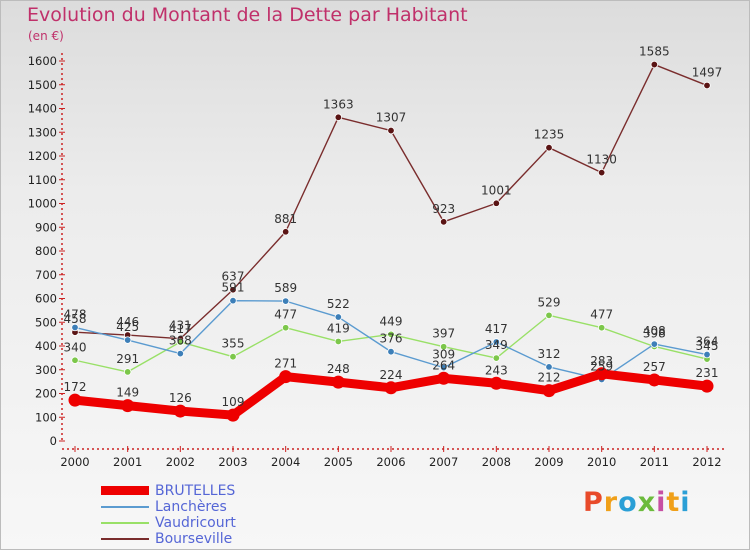 This screenshot has width=750, height=550. I want to click on data-label: 340, so click(75, 347).